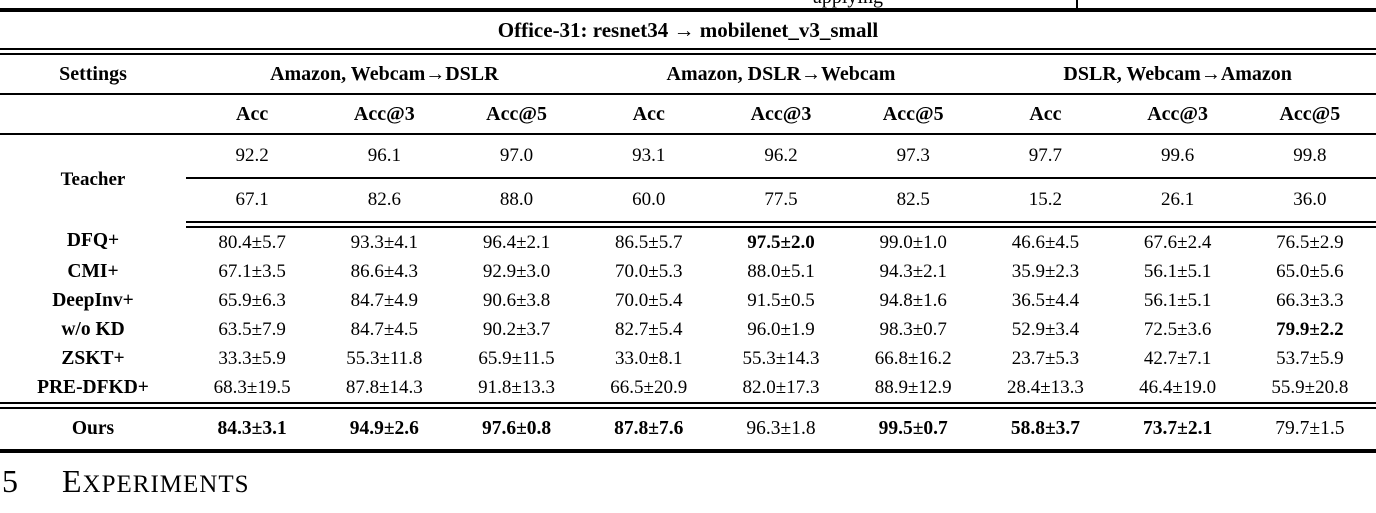 This screenshot has width=1376, height=513. I want to click on value-cell: 66.8±16.2, so click(913, 358).